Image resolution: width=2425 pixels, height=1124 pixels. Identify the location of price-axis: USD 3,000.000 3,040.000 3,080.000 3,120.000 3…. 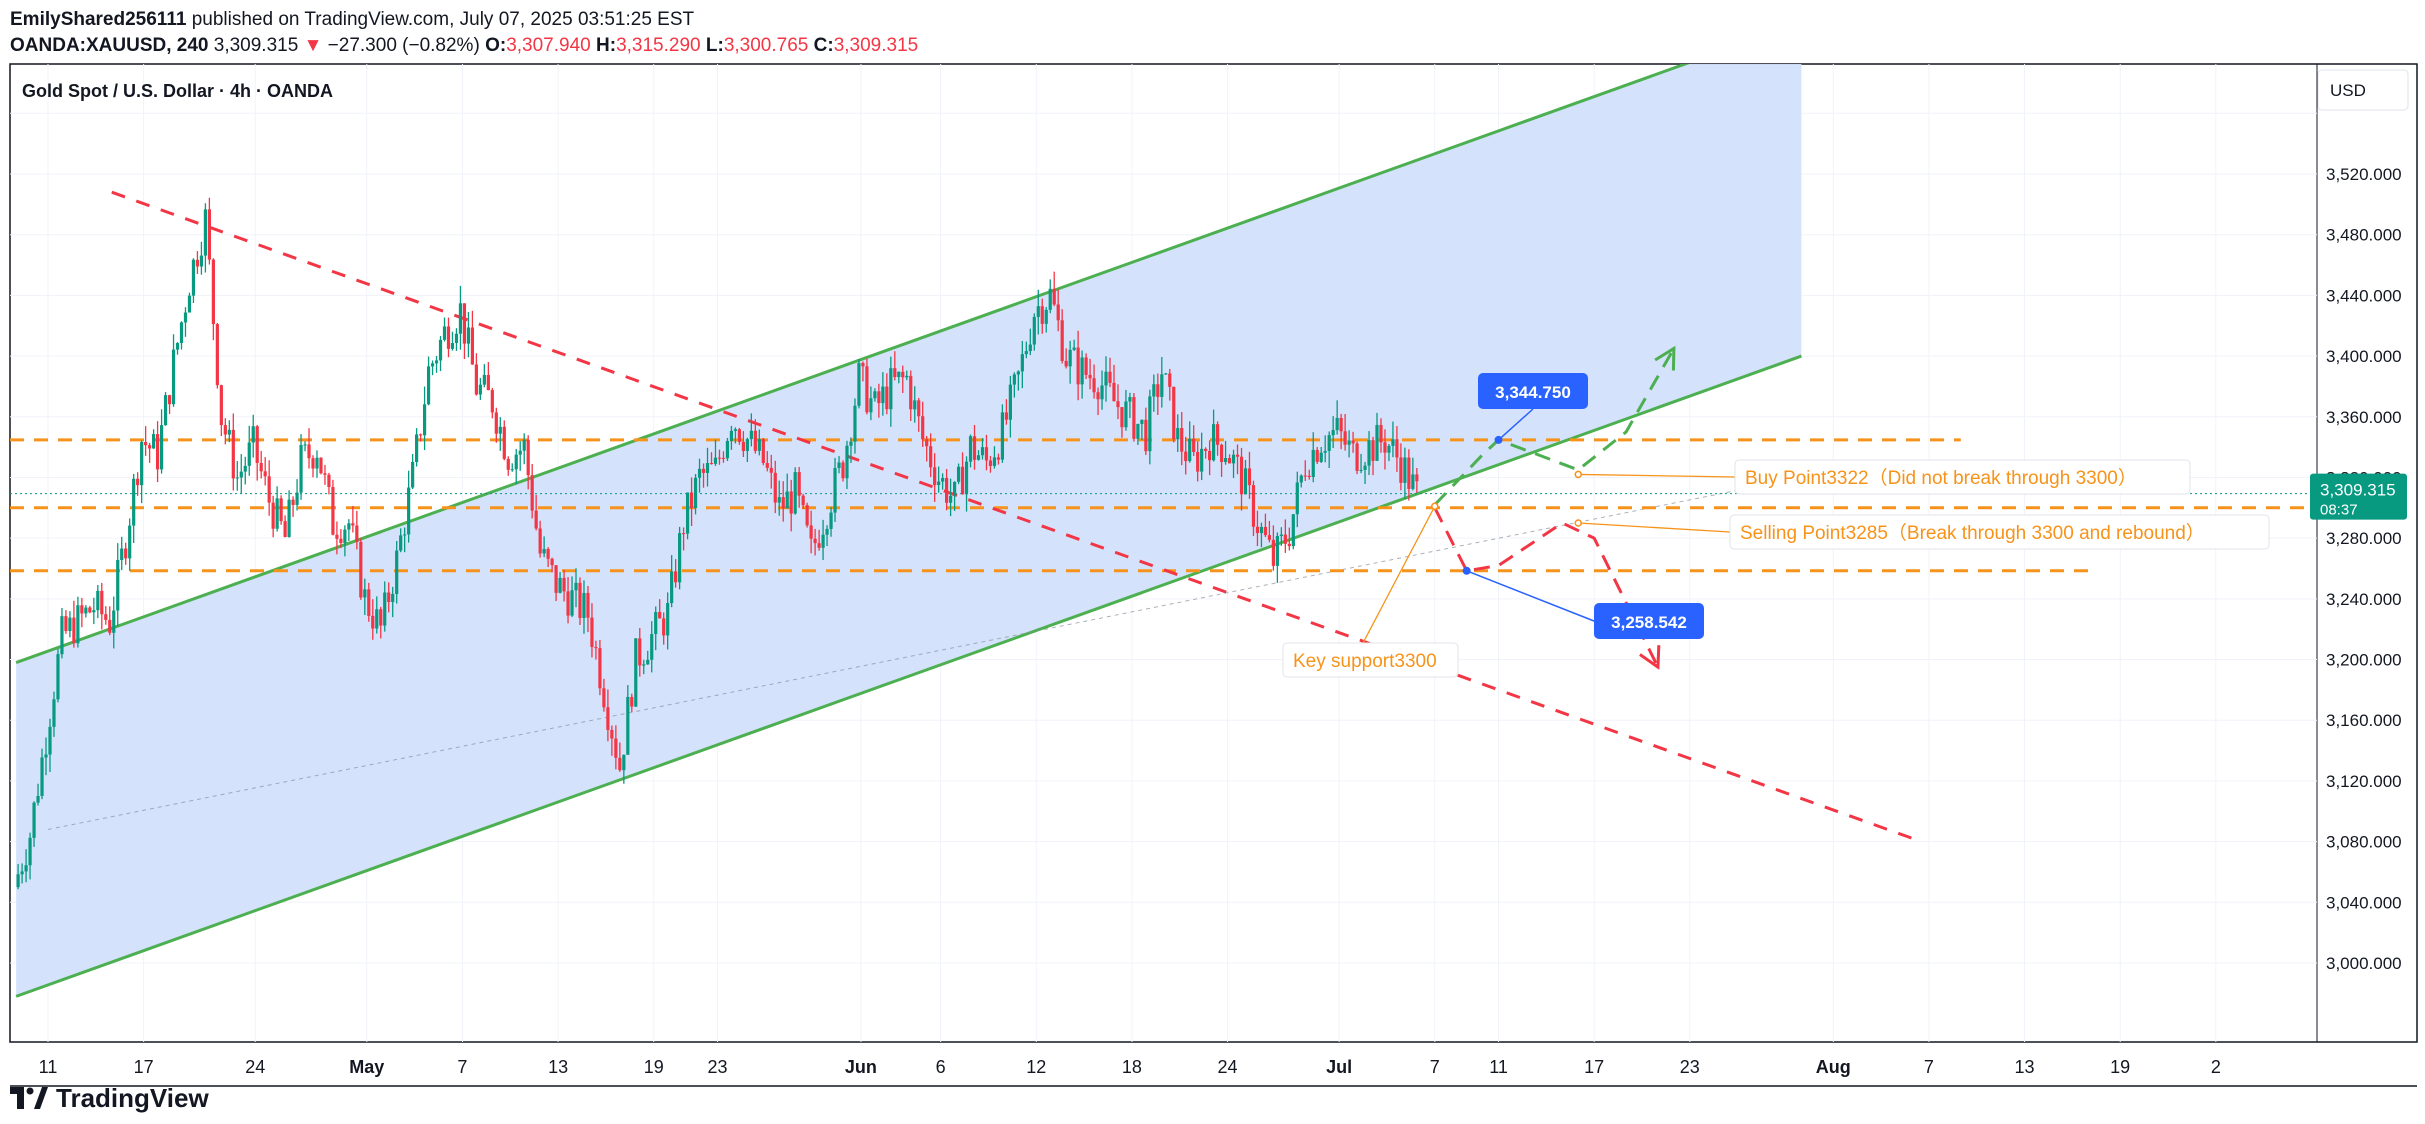
(2359, 521).